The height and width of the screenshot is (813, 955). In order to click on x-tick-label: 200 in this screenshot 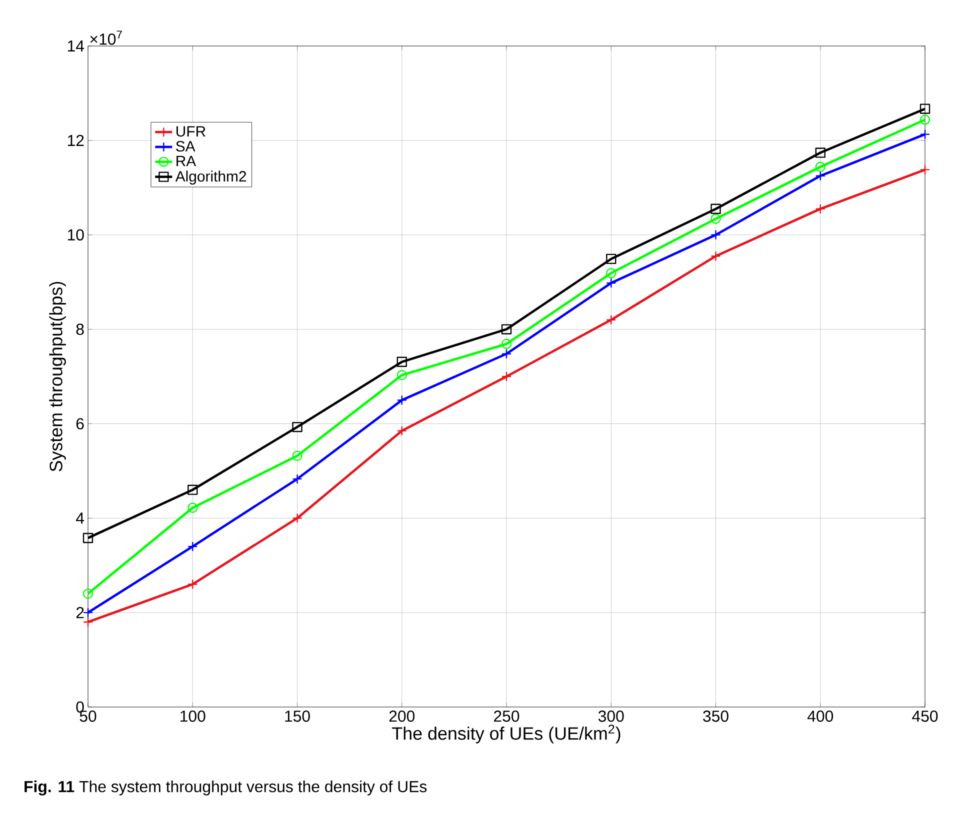, I will do `click(402, 716)`.